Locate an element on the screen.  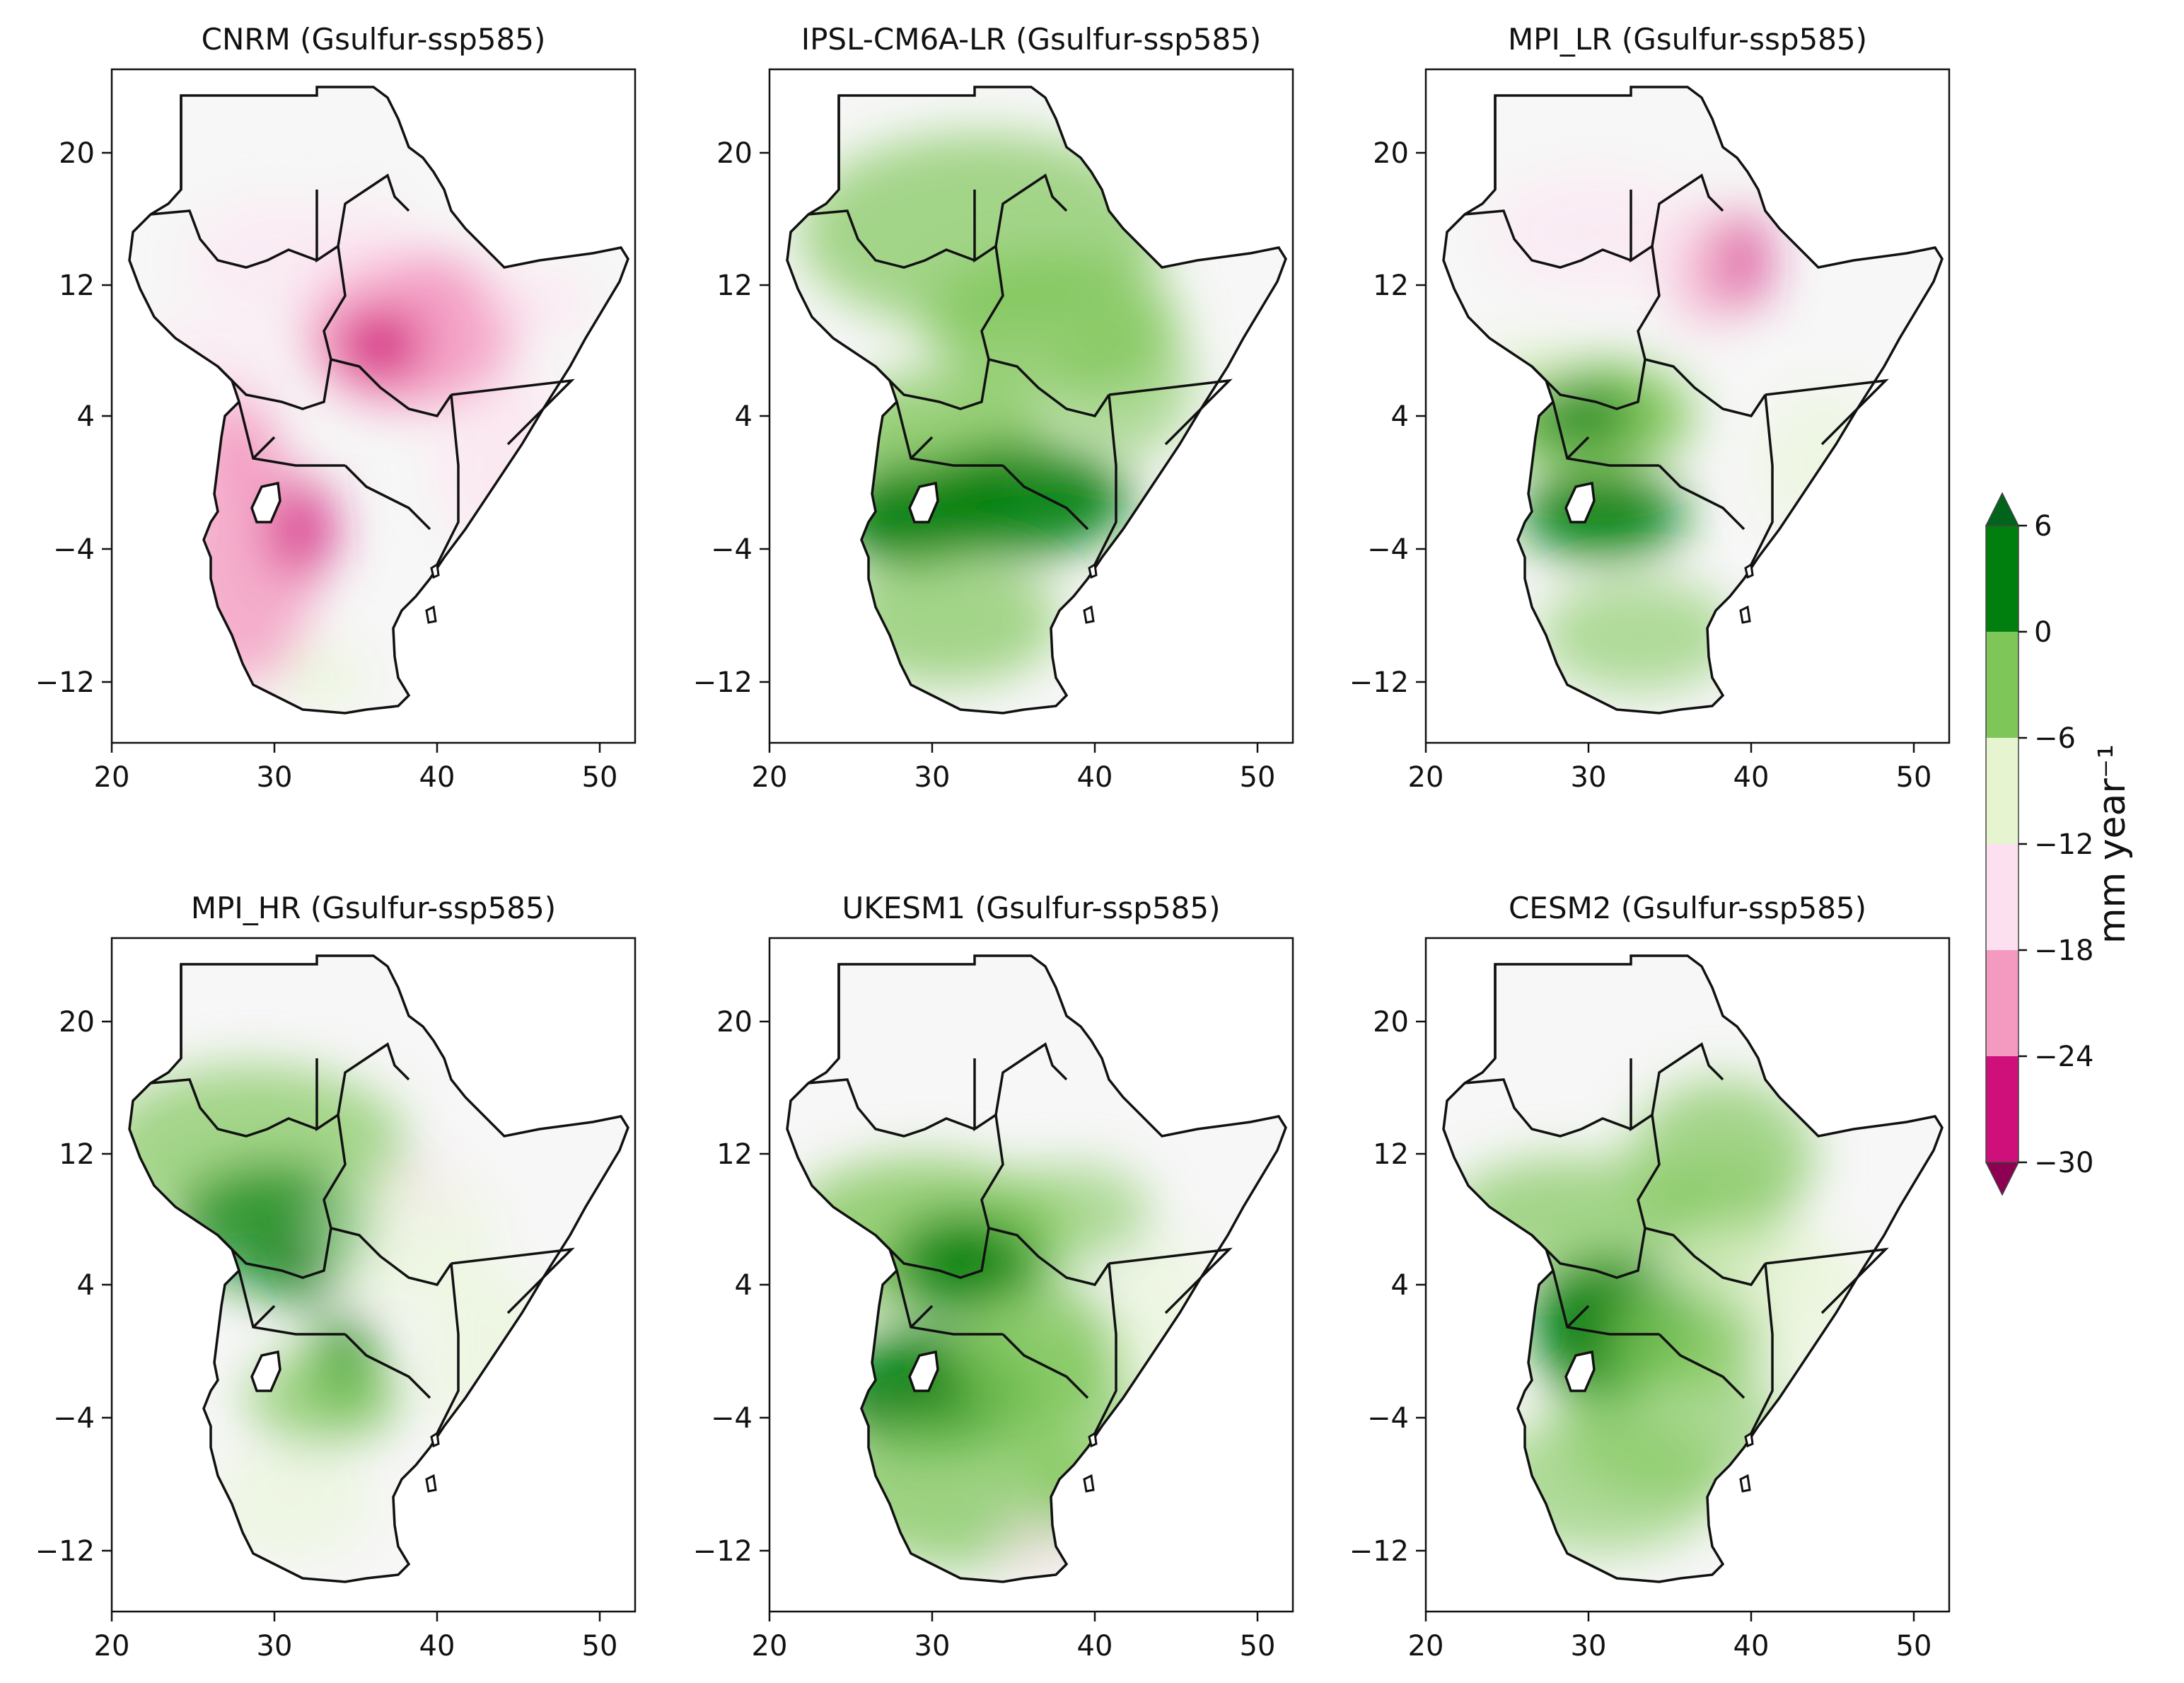
panel-title: IPSL-CM6A-LR (Gsulfur-ssp585) is located at coordinates (1031, 39).